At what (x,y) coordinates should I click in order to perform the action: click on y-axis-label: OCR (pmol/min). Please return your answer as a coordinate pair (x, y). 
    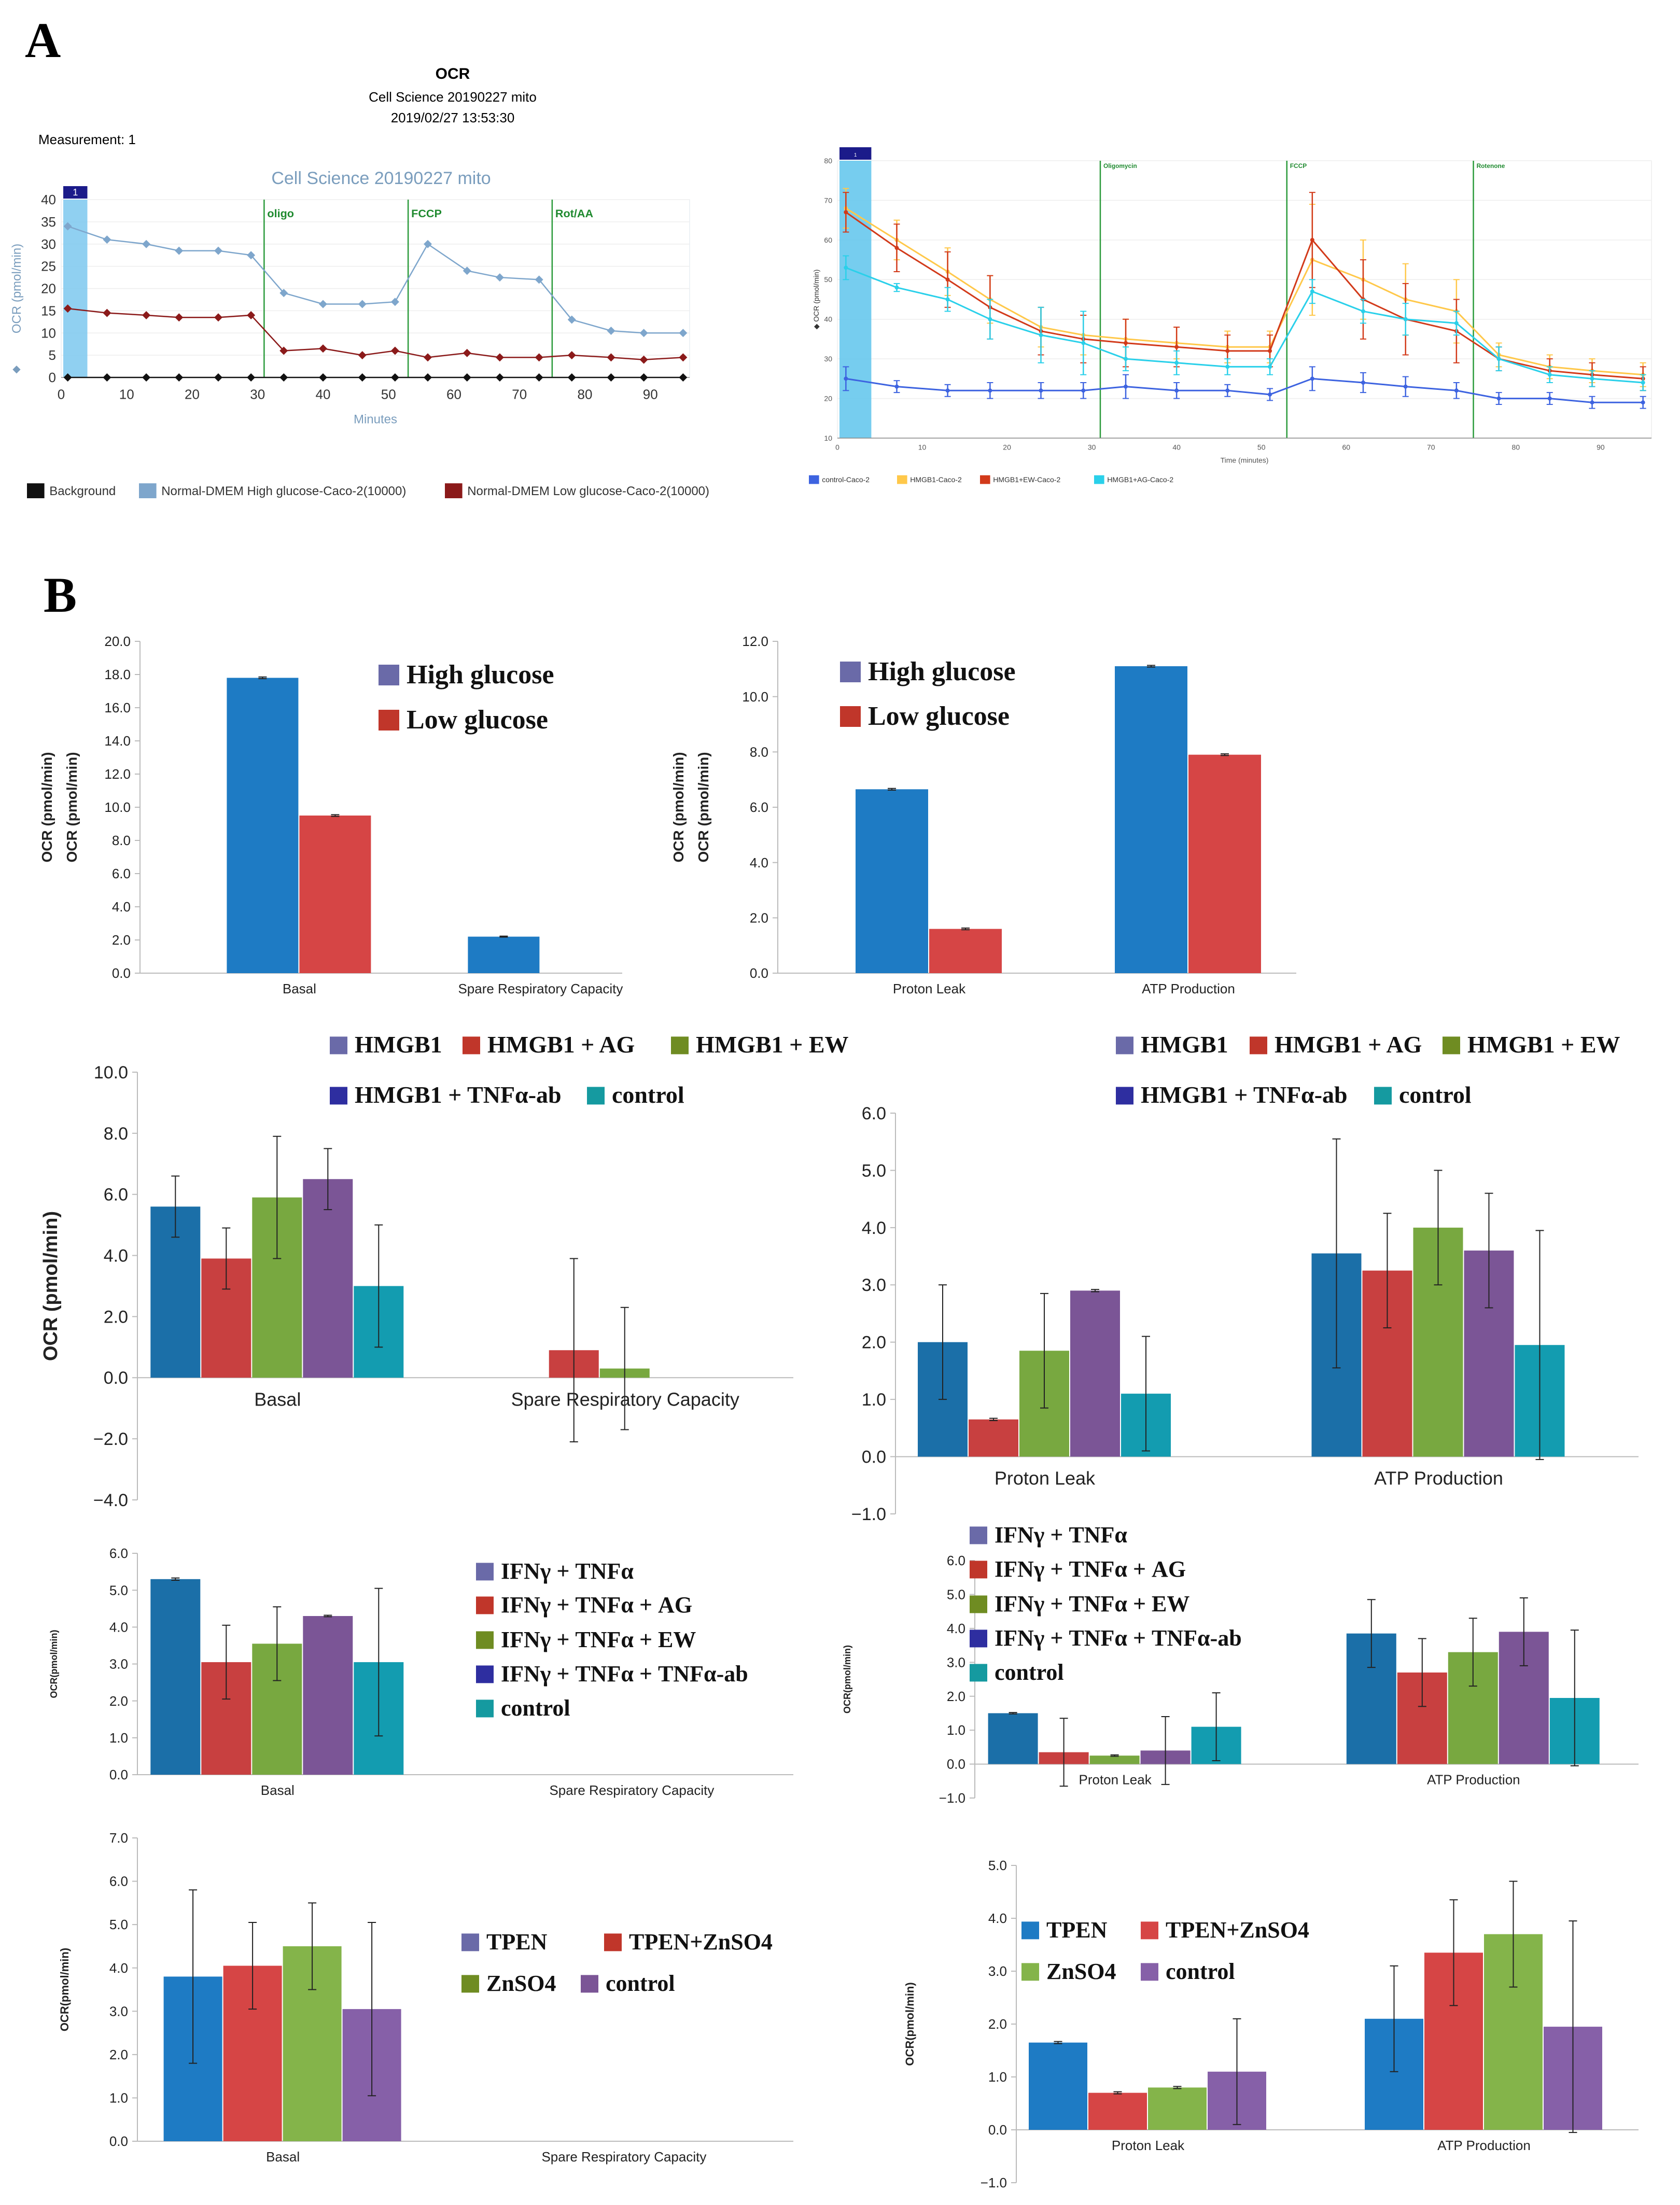
    Looking at the image, I should click on (678, 807).